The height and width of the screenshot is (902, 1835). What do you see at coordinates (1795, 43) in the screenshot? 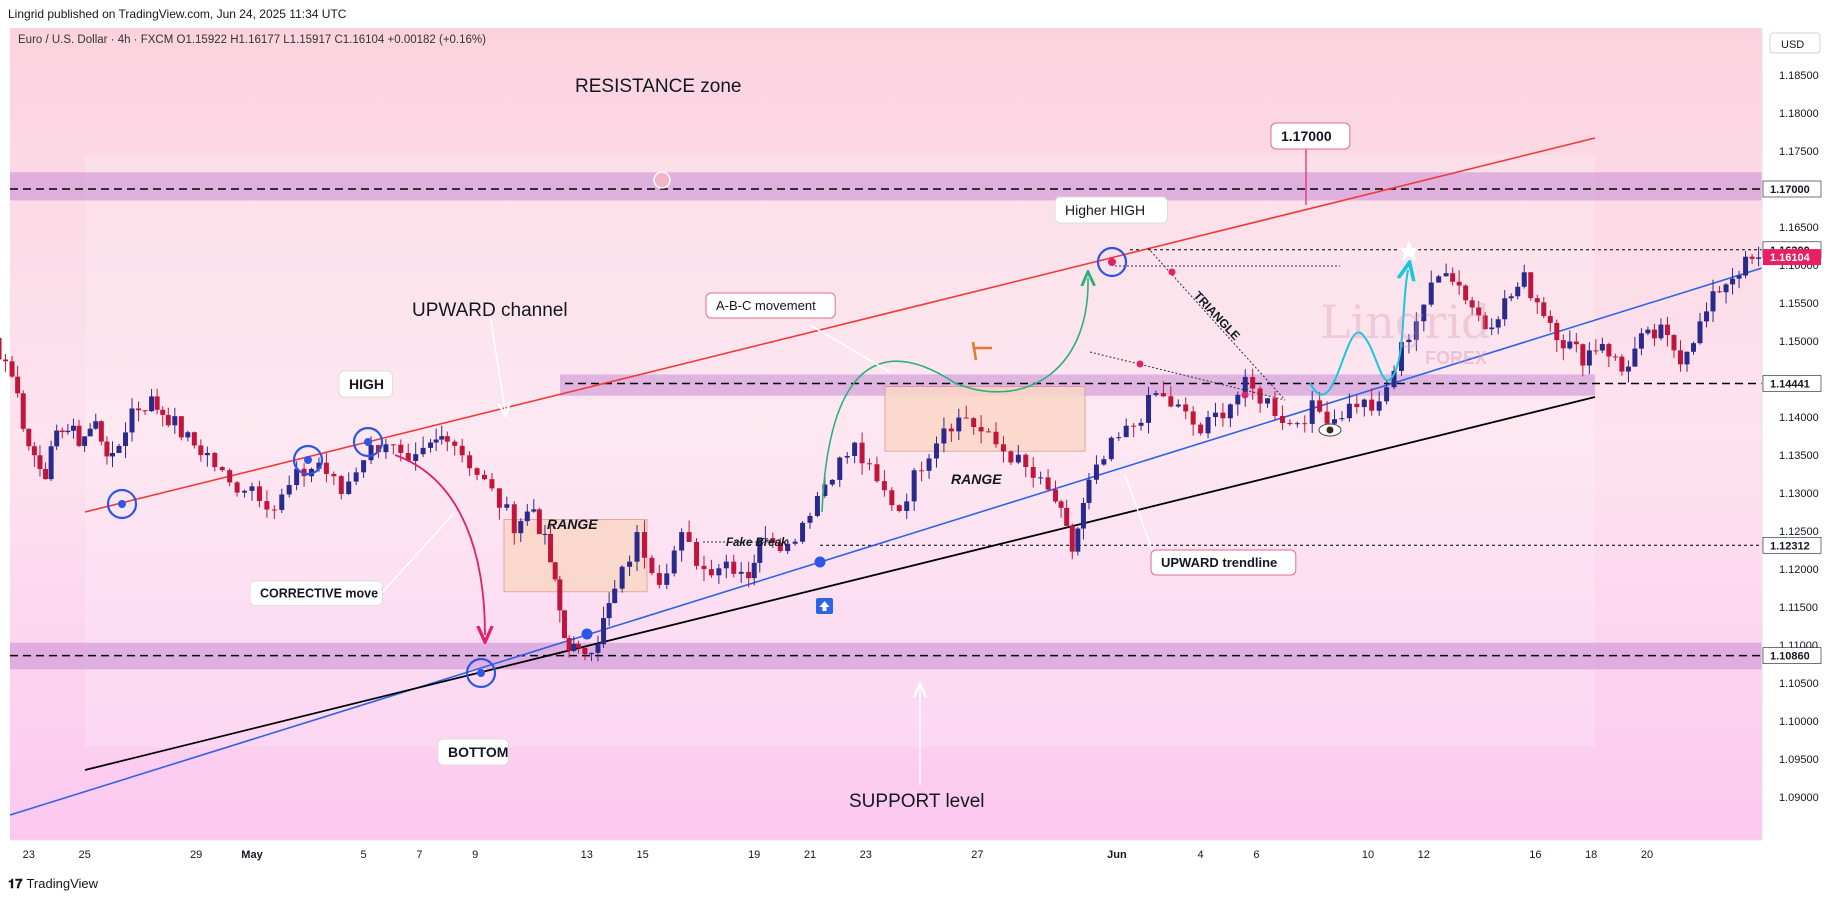
I see `currency-selector` at bounding box center [1795, 43].